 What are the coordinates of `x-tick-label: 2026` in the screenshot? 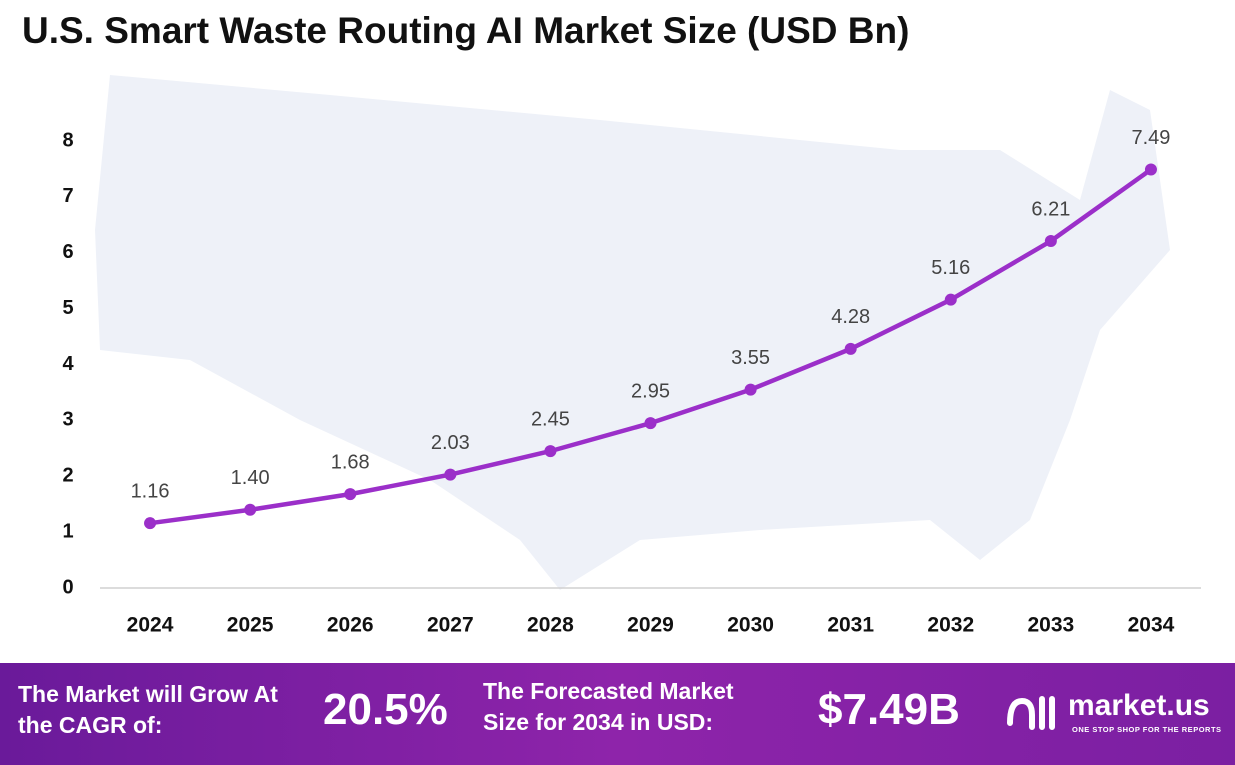 It's located at (350, 625).